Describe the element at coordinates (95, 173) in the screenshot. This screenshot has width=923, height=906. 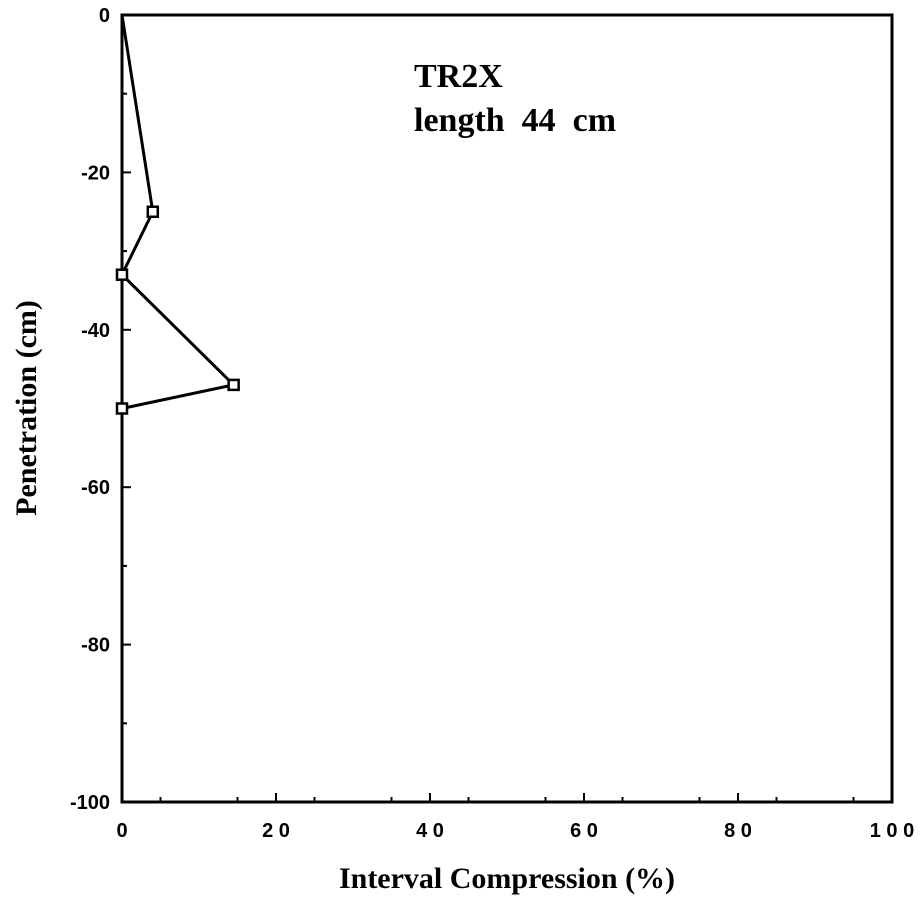
I see `y-tick-label: -20` at that location.